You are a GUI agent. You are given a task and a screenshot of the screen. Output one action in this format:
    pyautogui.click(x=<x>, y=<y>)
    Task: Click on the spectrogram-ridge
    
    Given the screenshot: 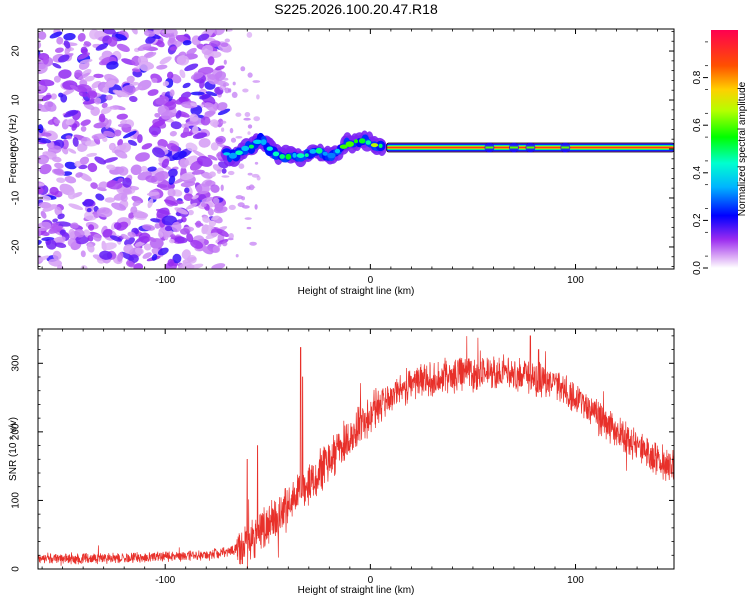 What is the action you would take?
    pyautogui.click(x=447, y=149)
    